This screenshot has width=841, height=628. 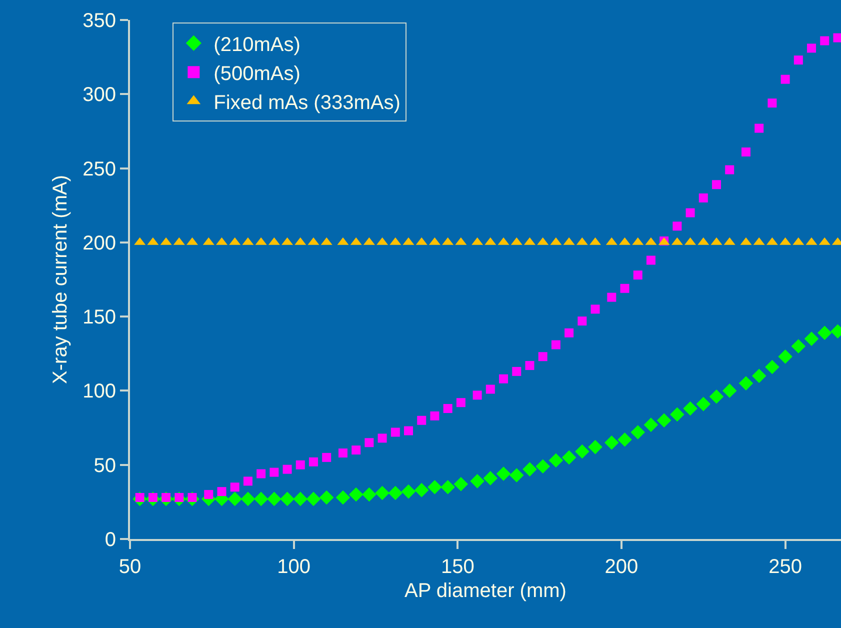 What do you see at coordinates (485, 591) in the screenshot?
I see `x-axis-title: AP diameter (mm)` at bounding box center [485, 591].